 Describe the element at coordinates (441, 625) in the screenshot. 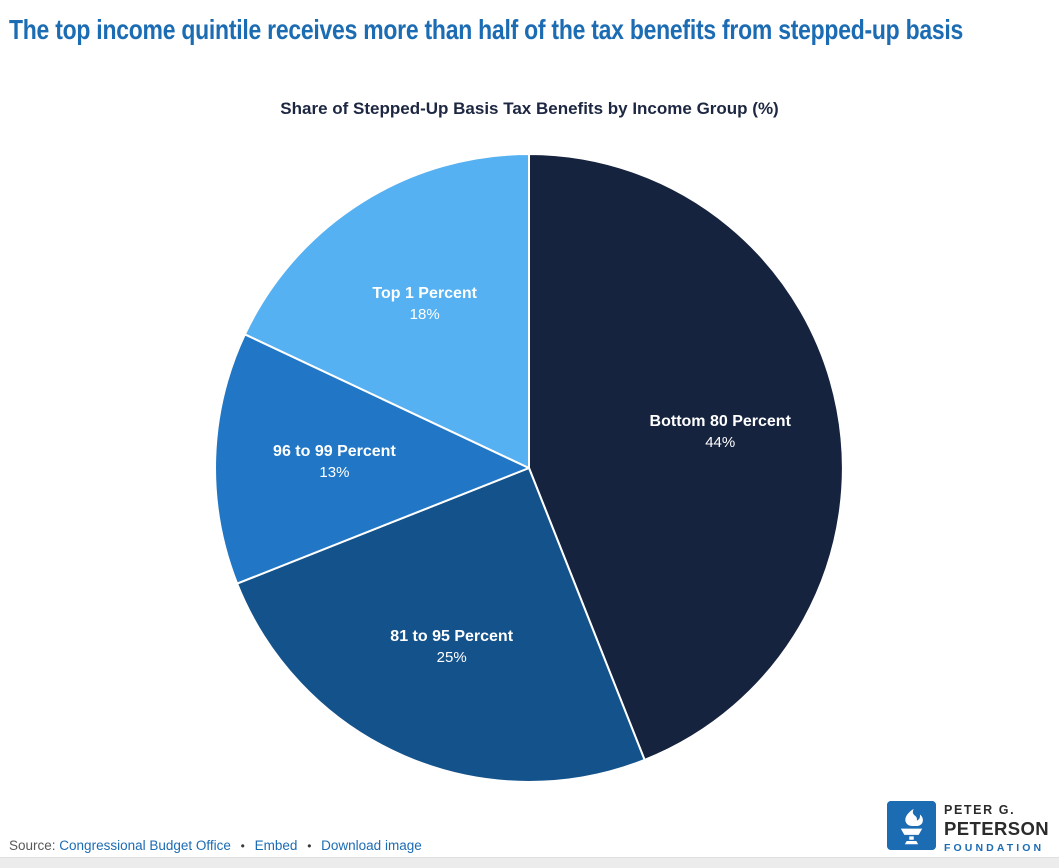

I see `pie-slice-81-to-95-percent` at that location.